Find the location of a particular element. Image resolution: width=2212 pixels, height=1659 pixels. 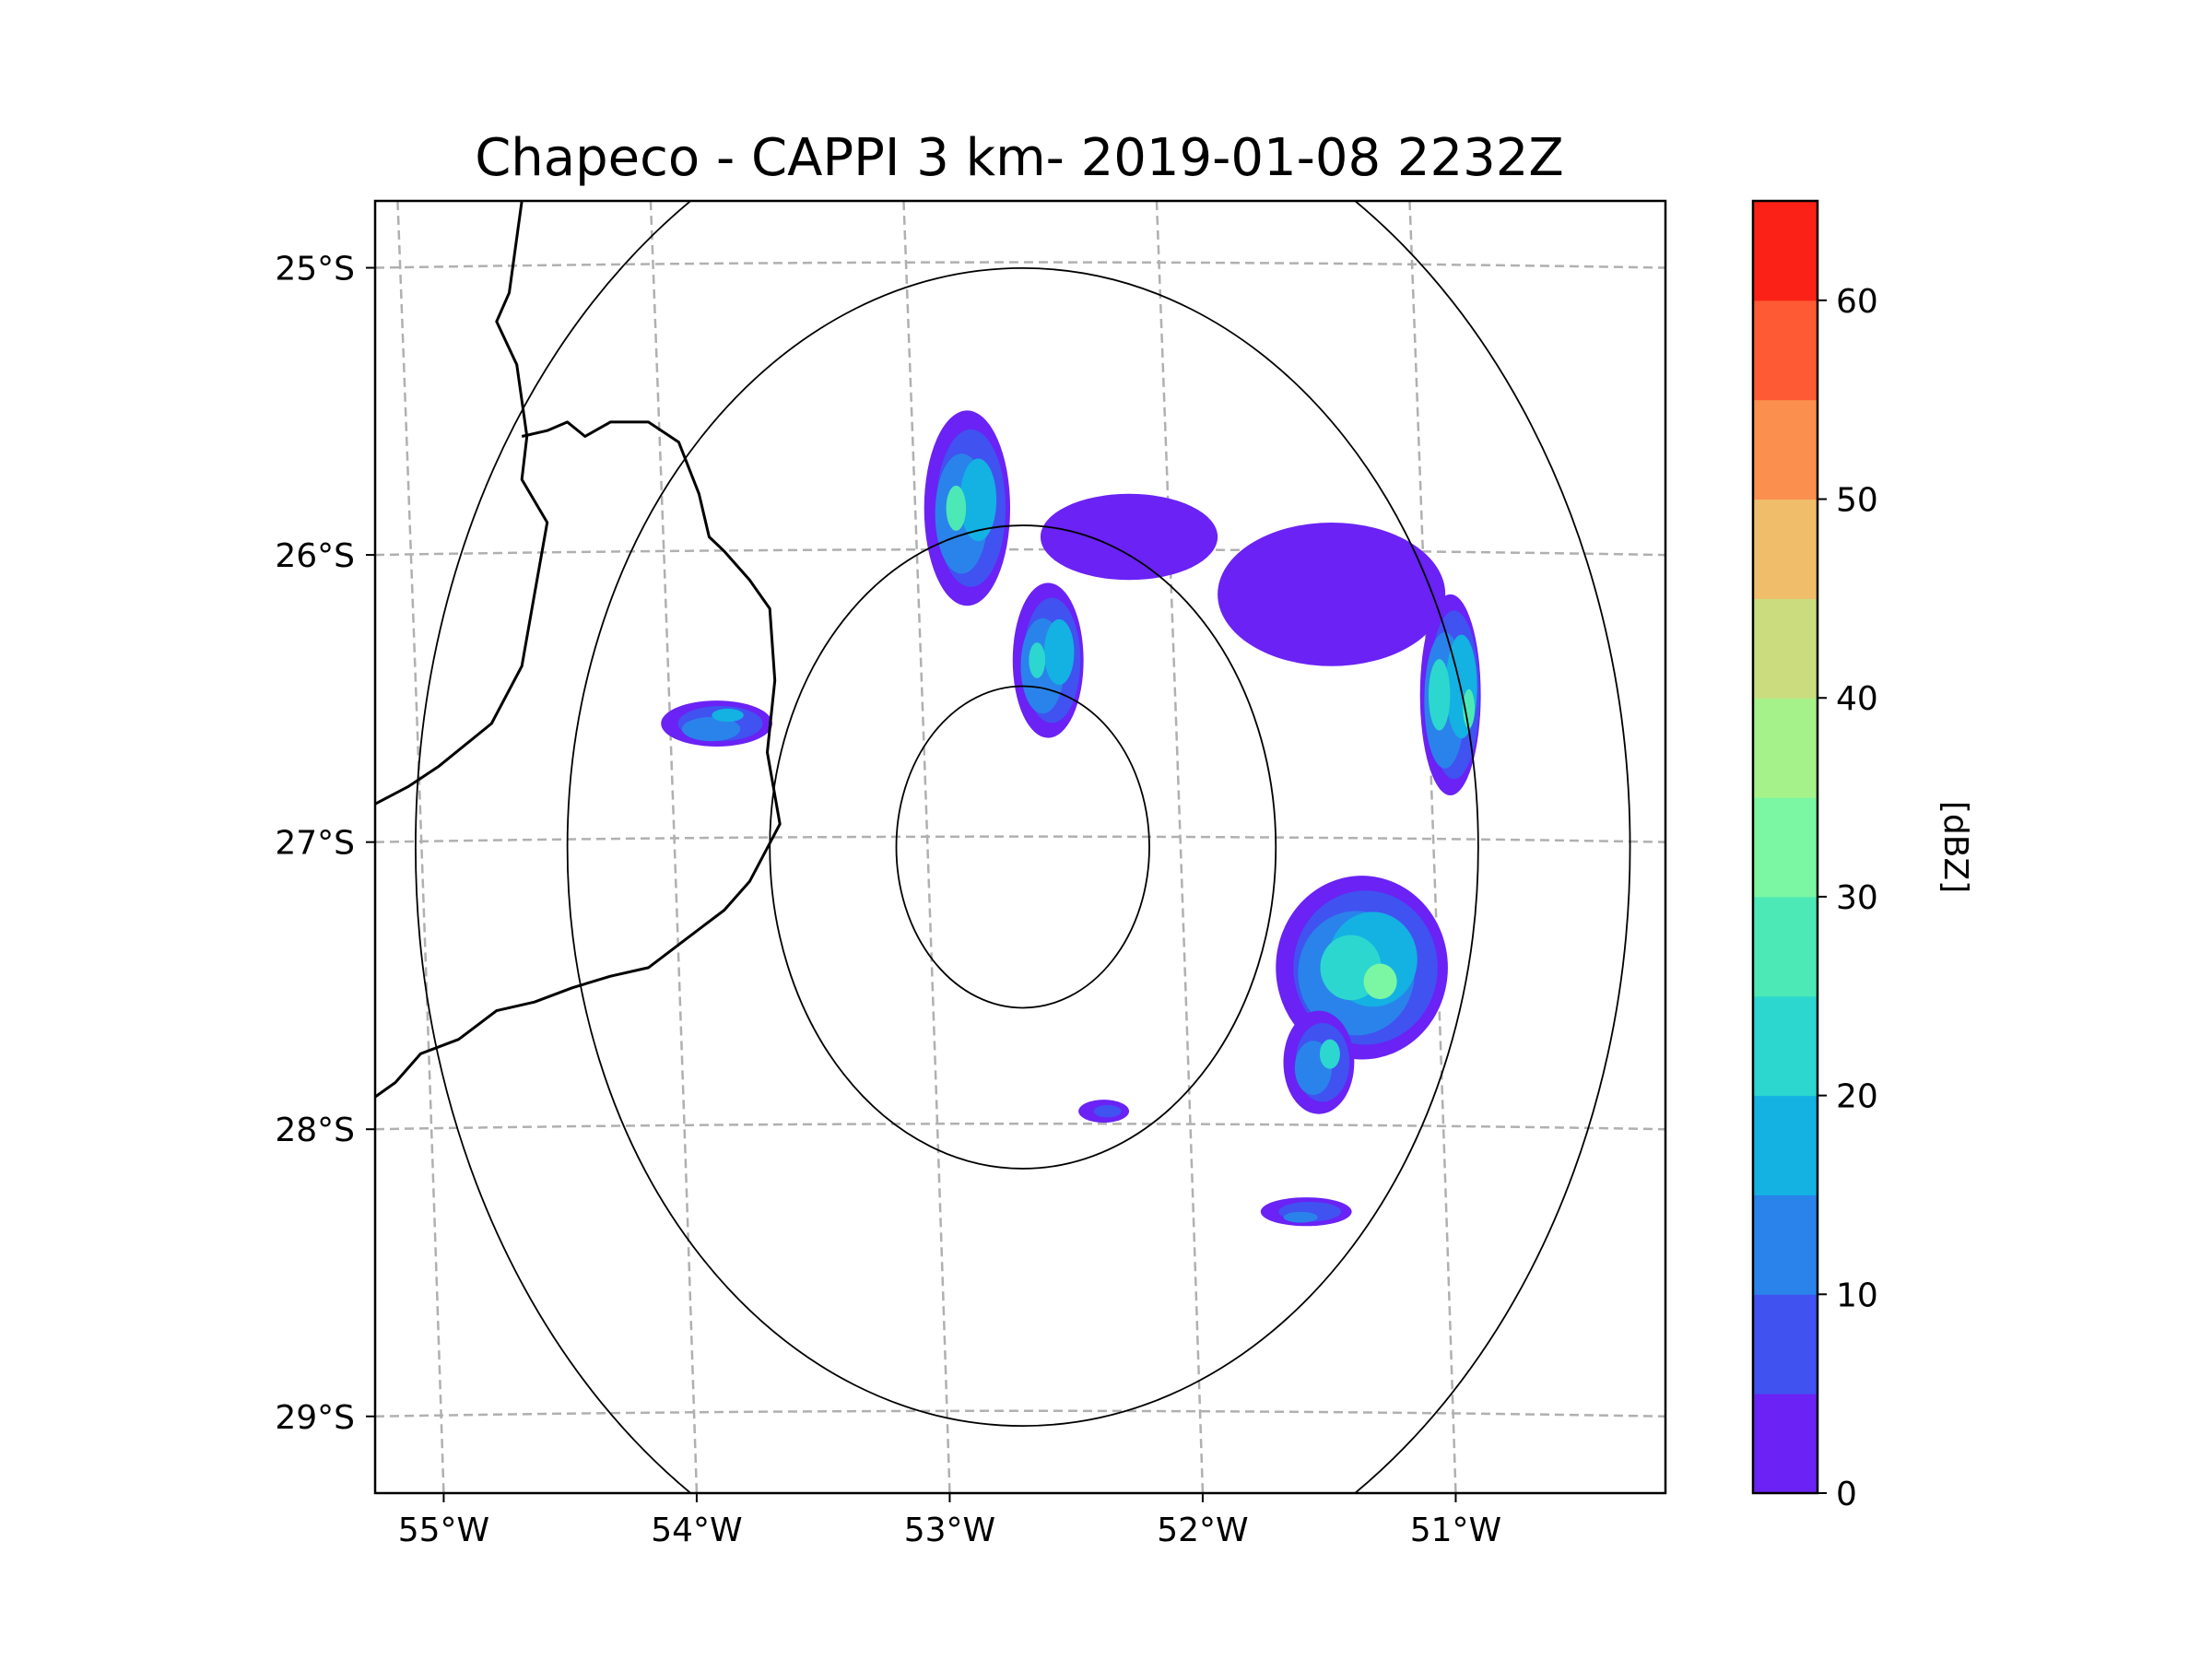

echo-north-central-cell is located at coordinates (1048, 660).